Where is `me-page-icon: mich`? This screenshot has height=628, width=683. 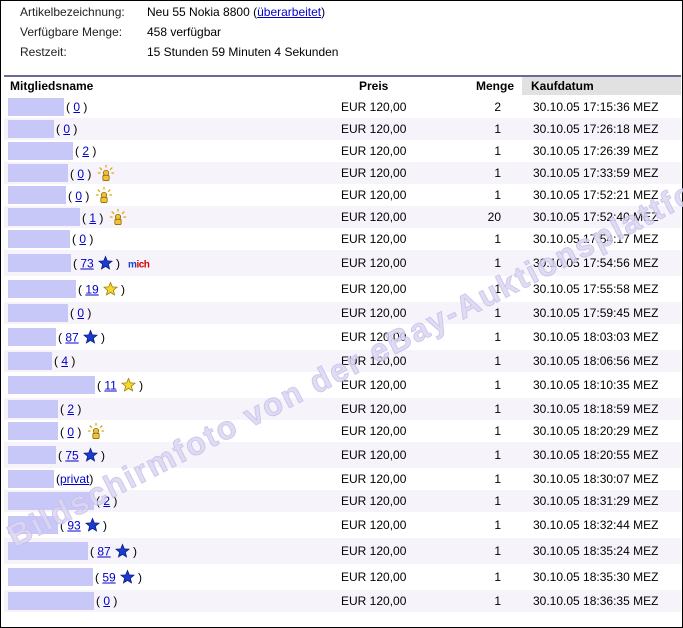 me-page-icon: mich is located at coordinates (139, 265).